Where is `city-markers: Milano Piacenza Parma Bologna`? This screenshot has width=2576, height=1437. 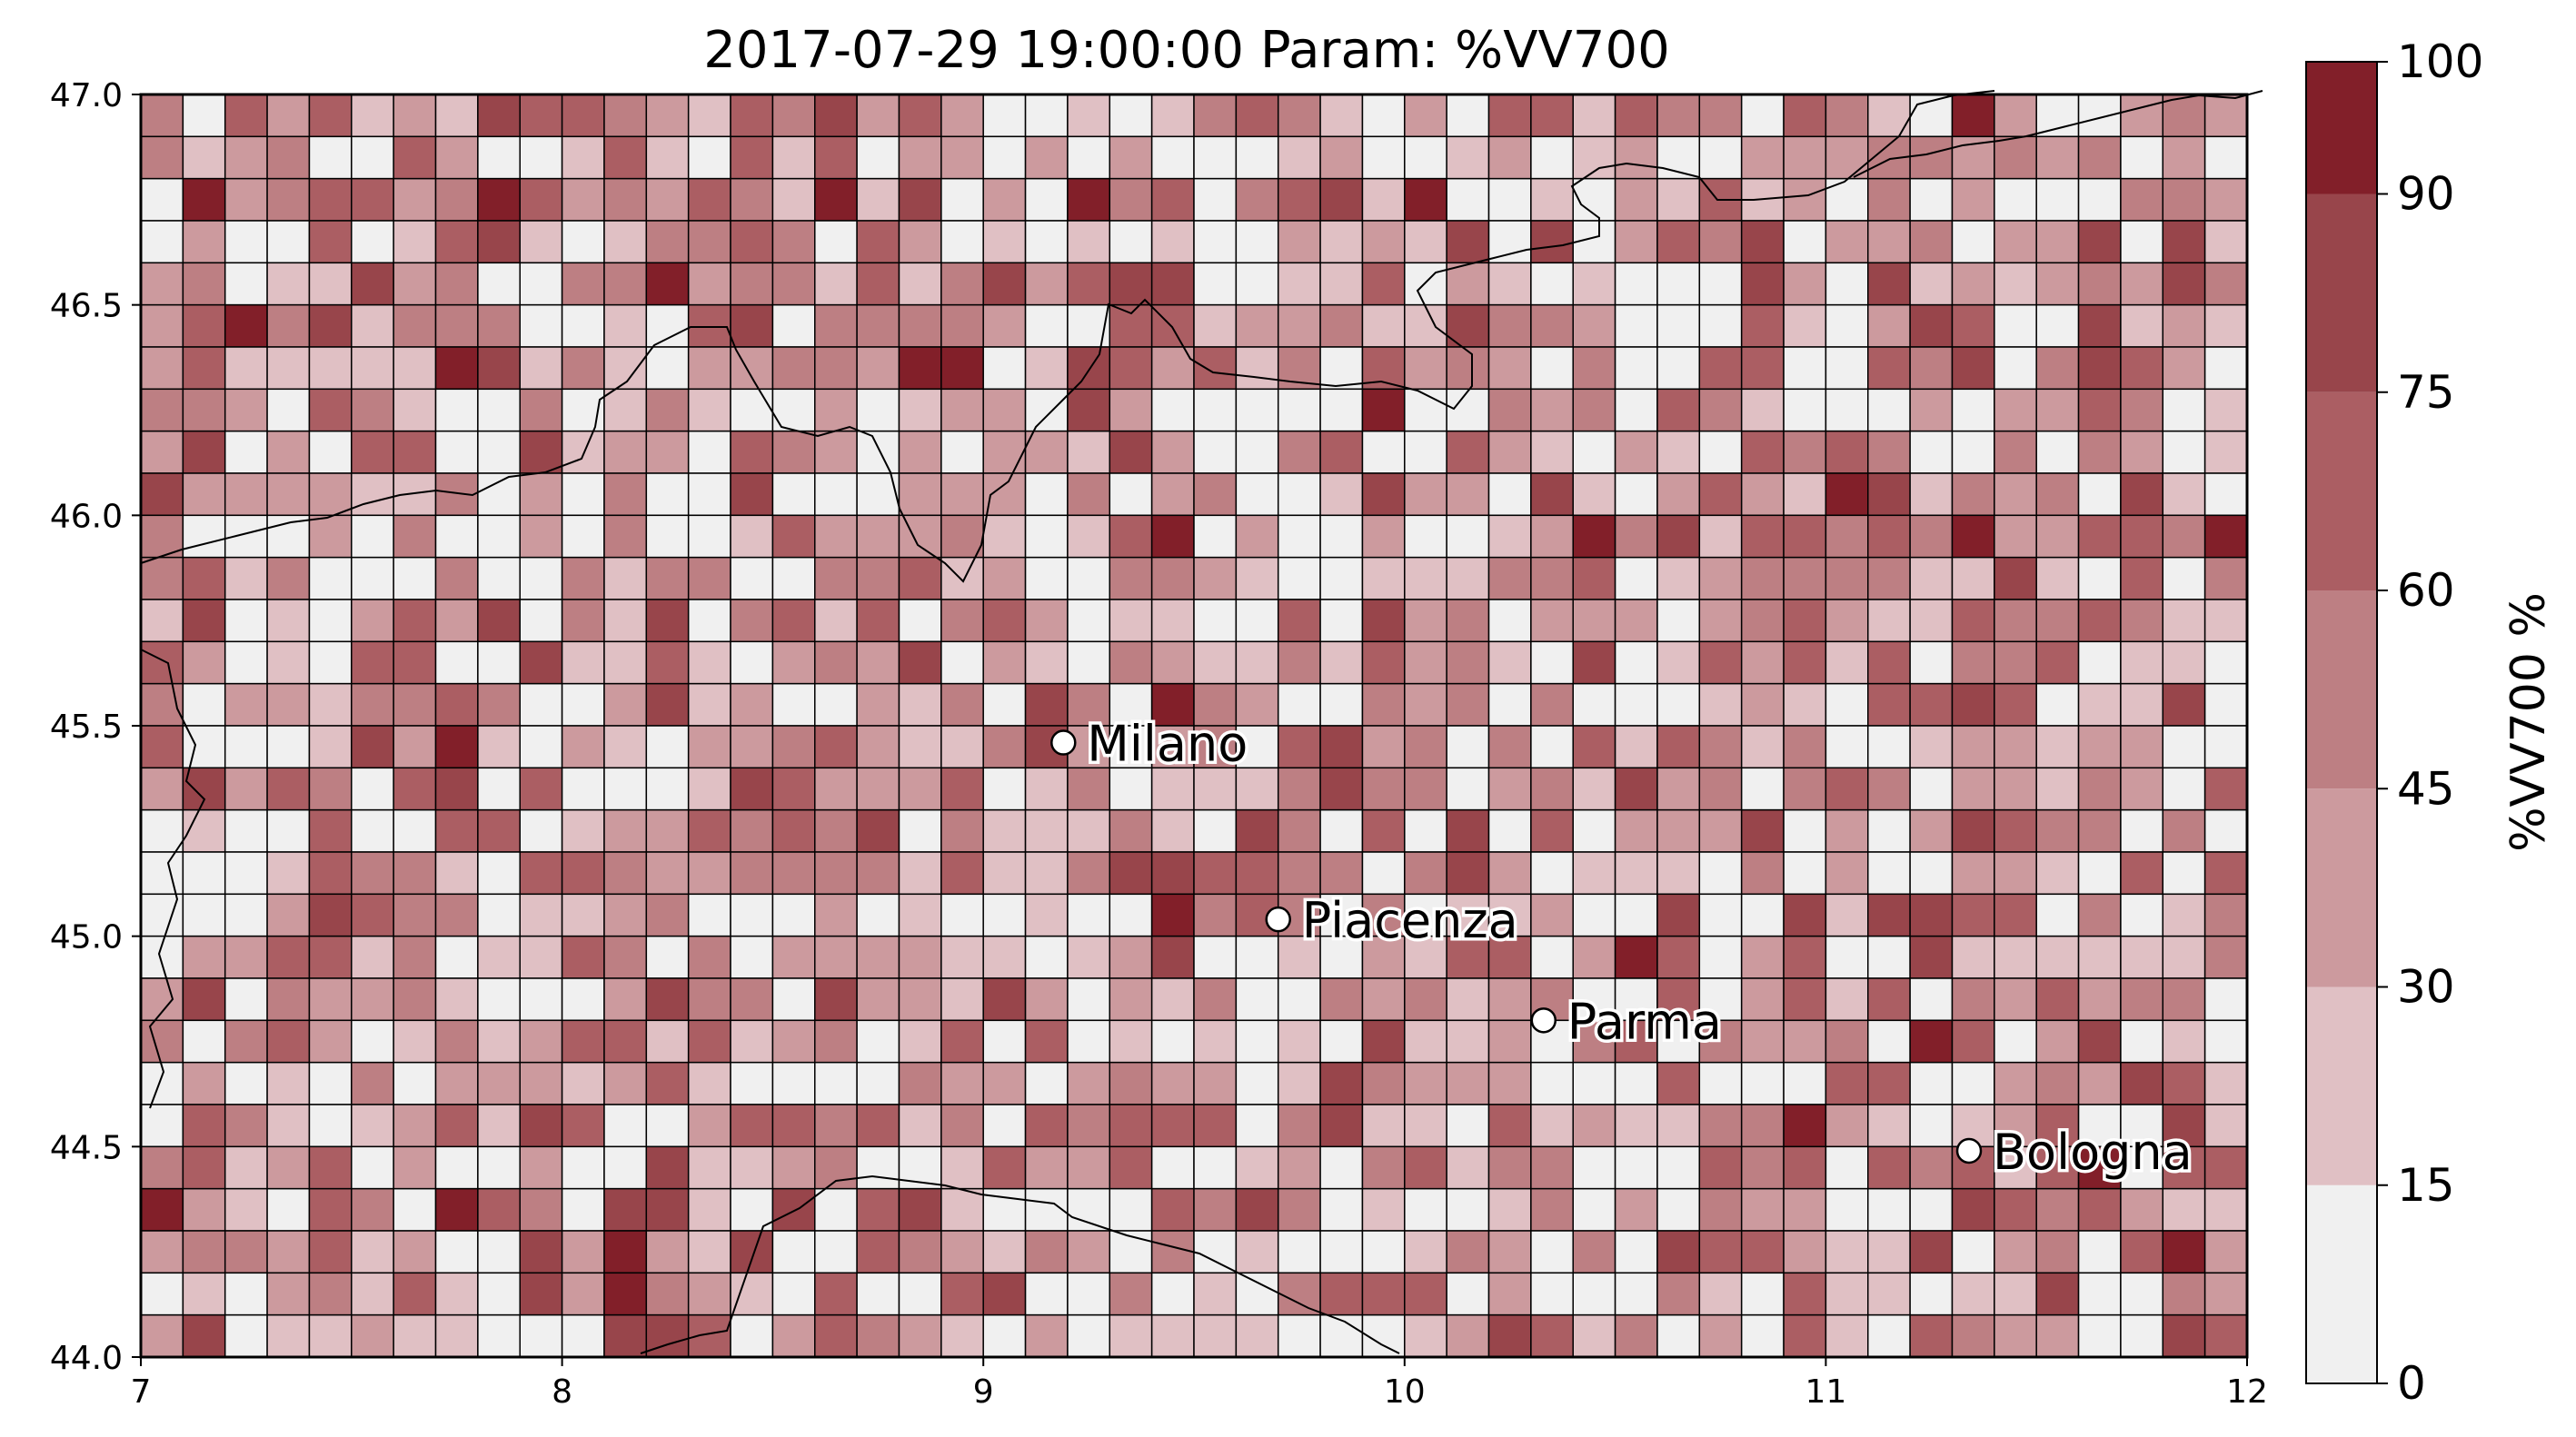
city-markers: Milano Piacenza Parma Bologna is located at coordinates (1623, 948).